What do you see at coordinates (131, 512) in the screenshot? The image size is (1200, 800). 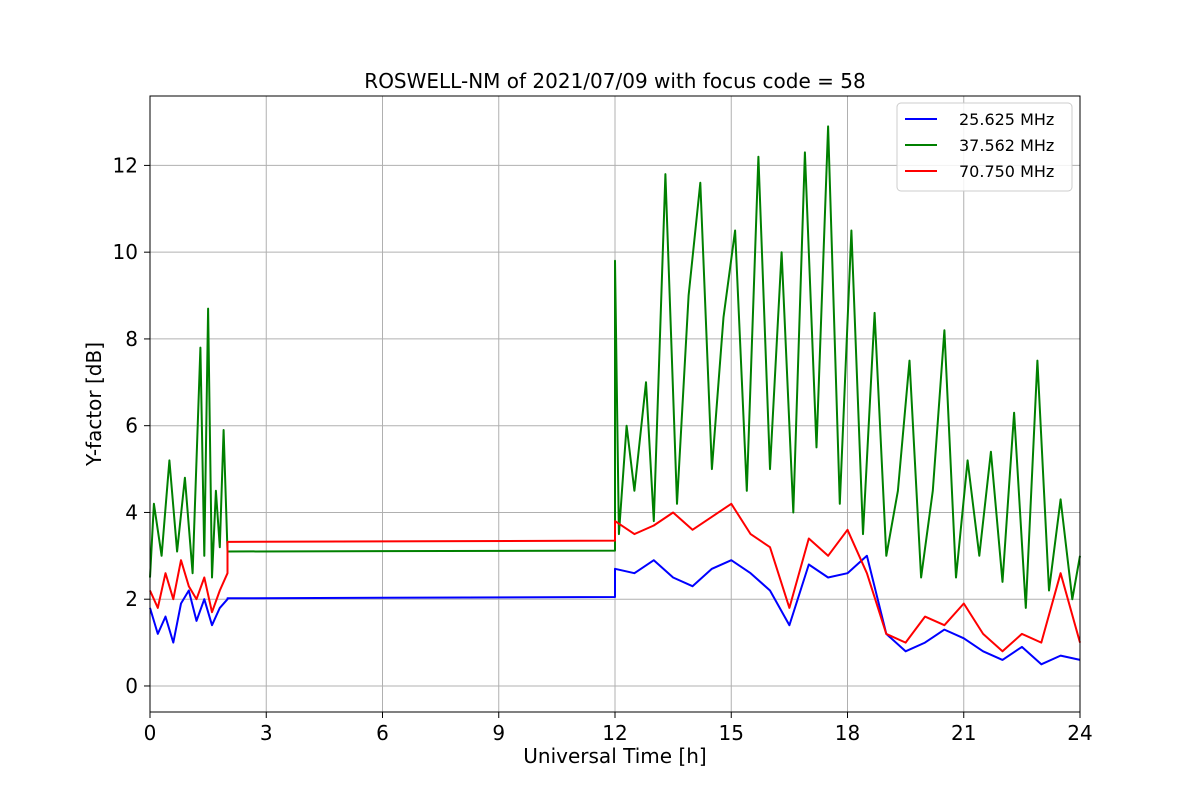 I see `y-tick-label: 4` at bounding box center [131, 512].